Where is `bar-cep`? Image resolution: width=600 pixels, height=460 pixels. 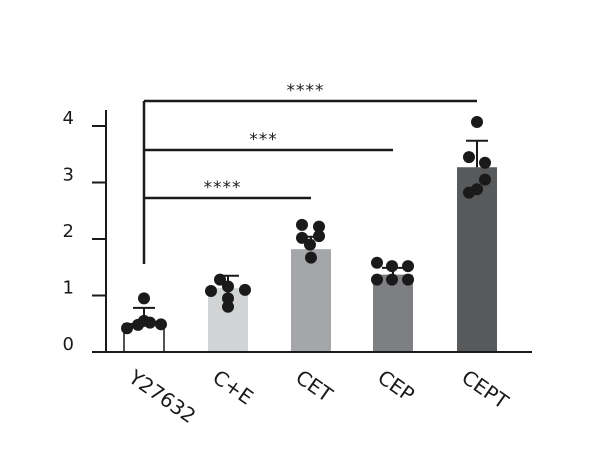 bar-cep is located at coordinates (393, 313).